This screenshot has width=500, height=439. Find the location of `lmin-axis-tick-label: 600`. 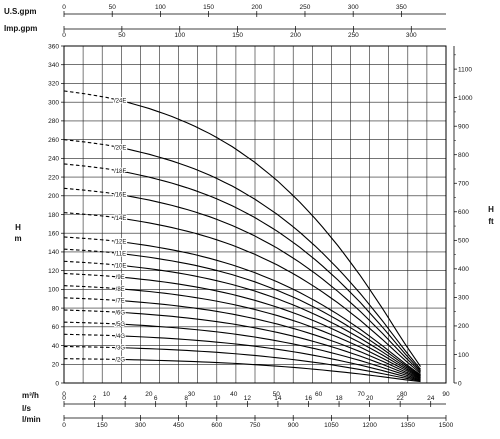

lmin-axis-tick-label: 600 is located at coordinates (216, 425).